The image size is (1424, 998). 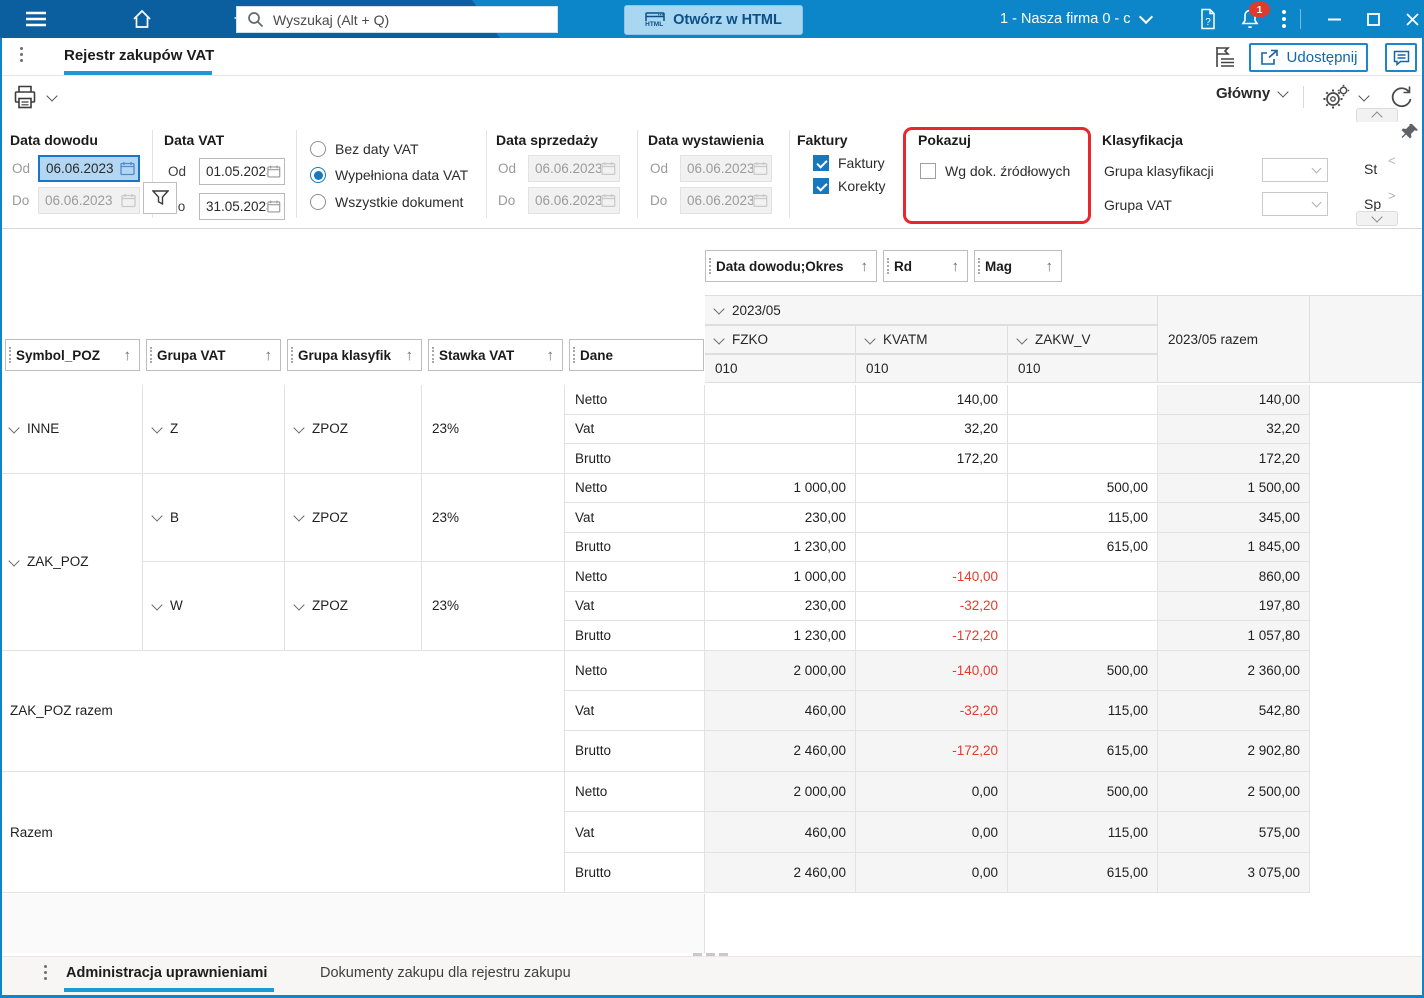 What do you see at coordinates (1334, 19) in the screenshot?
I see `minimize-button` at bounding box center [1334, 19].